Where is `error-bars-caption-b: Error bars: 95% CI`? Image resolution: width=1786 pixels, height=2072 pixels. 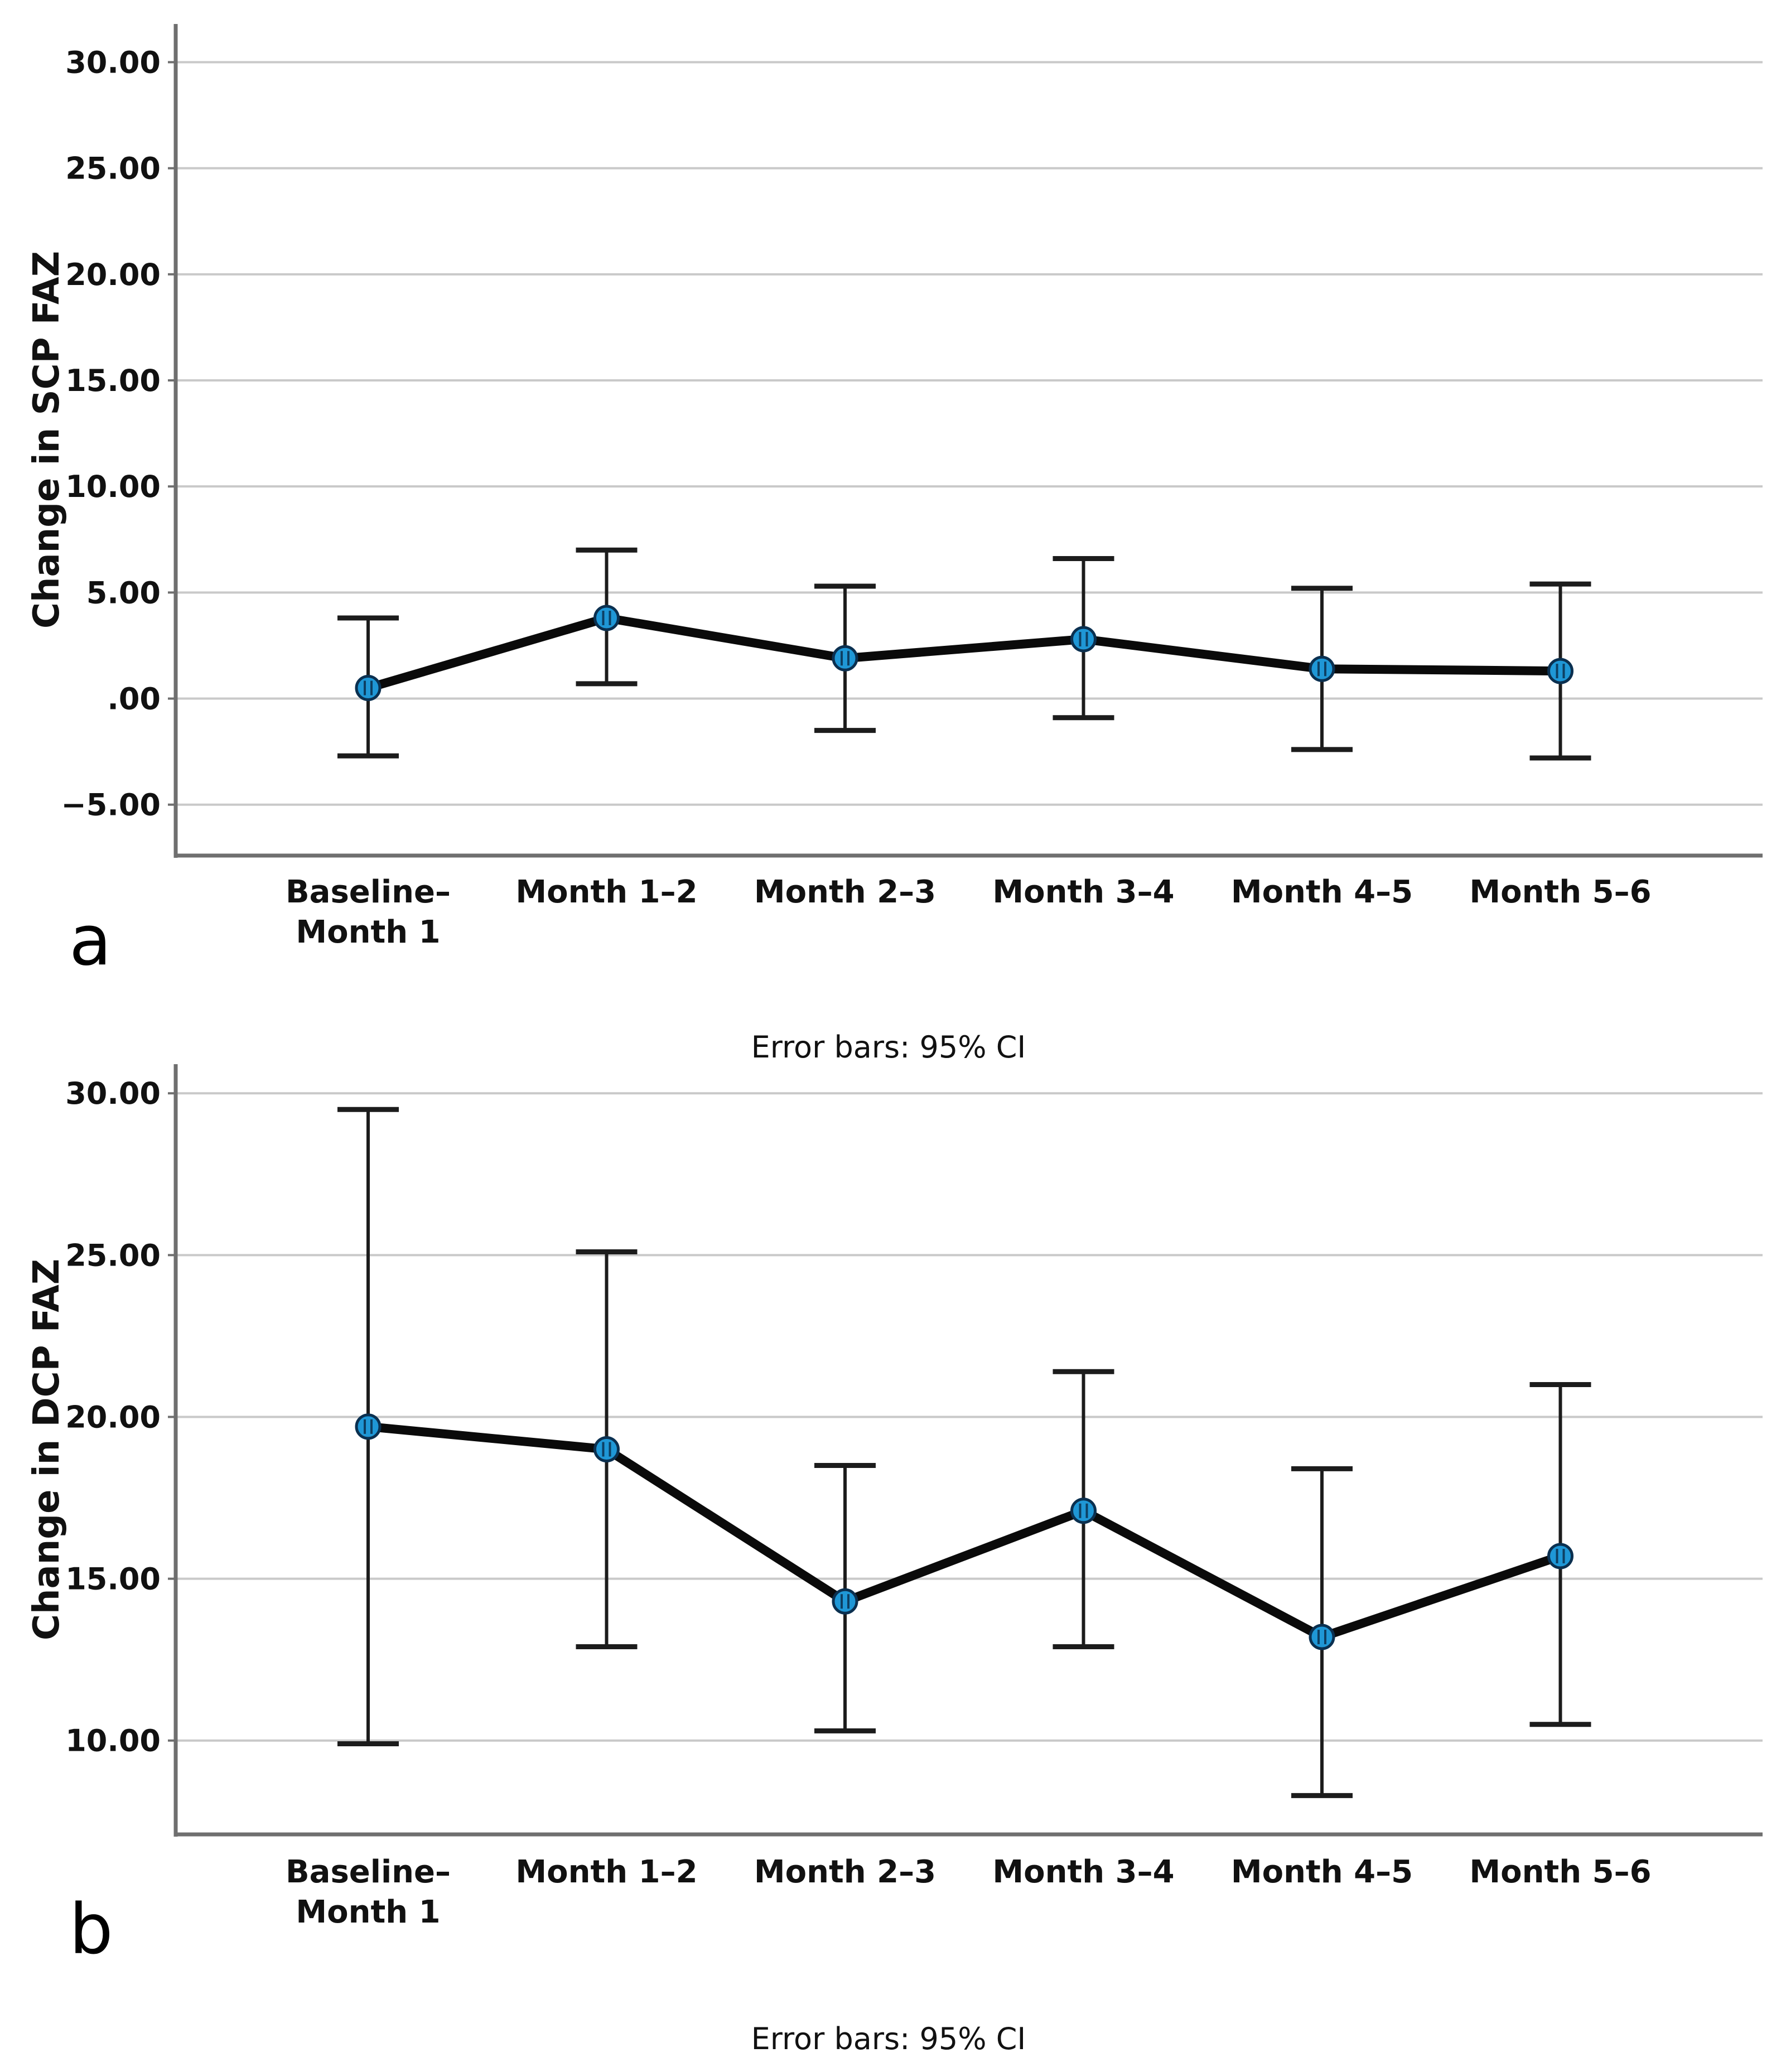 error-bars-caption-b: Error bars: 95% CI is located at coordinates (888, 2038).